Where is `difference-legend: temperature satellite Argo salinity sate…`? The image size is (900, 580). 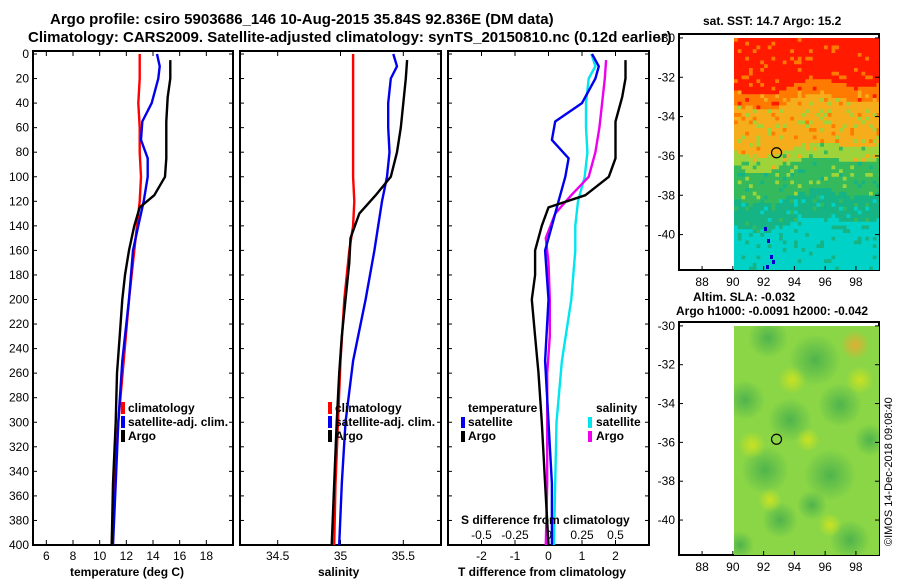 difference-legend: temperature satellite Argo salinity sate… is located at coordinates (551, 422).